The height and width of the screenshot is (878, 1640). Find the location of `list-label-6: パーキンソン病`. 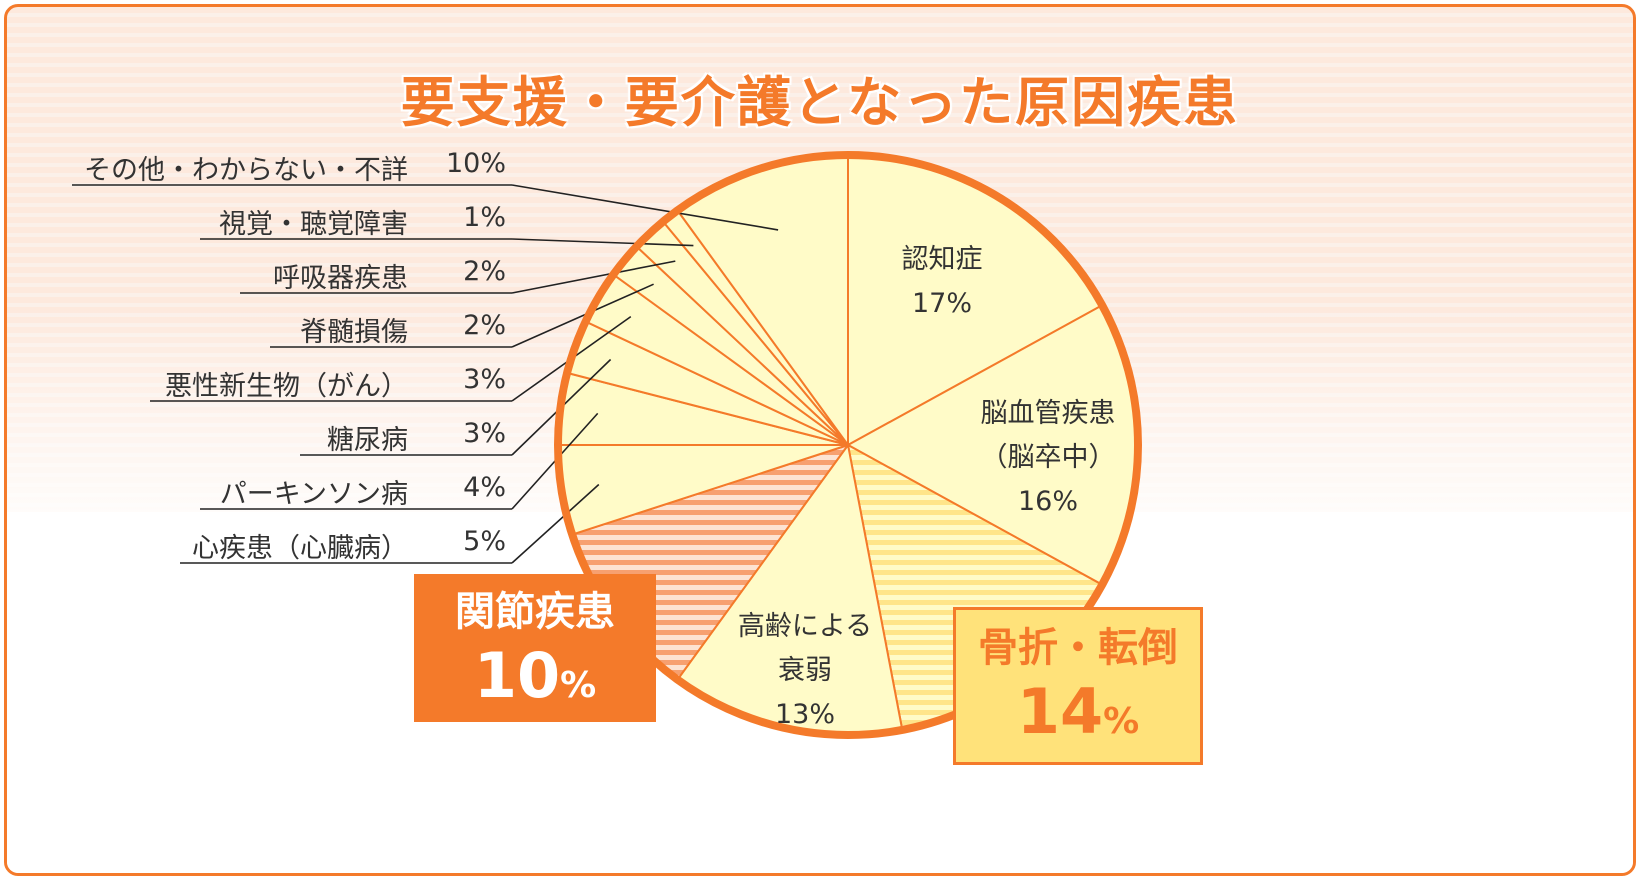

list-label-6: パーキンソン病 is located at coordinates (313, 494).